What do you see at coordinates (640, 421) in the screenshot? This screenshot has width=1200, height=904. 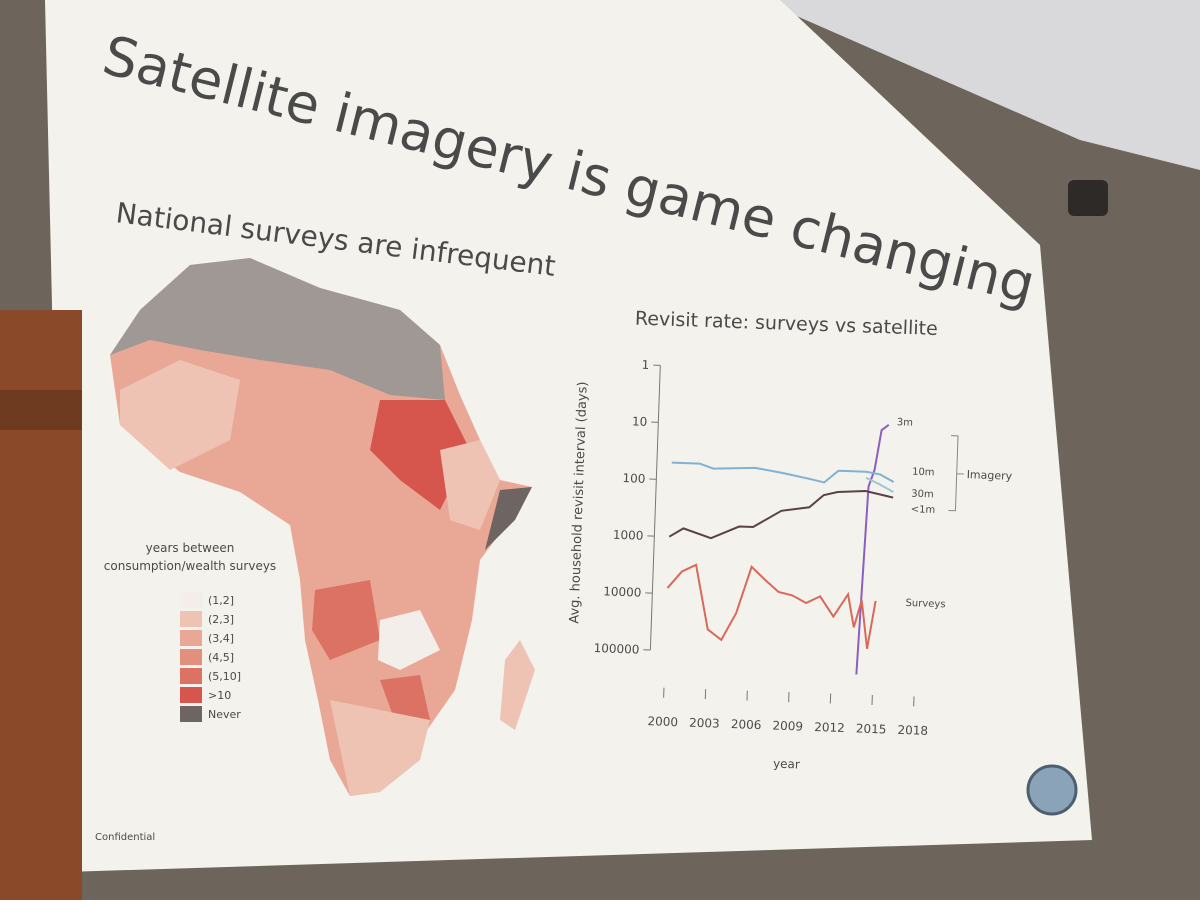 I see `y-tick-label: 10` at bounding box center [640, 421].